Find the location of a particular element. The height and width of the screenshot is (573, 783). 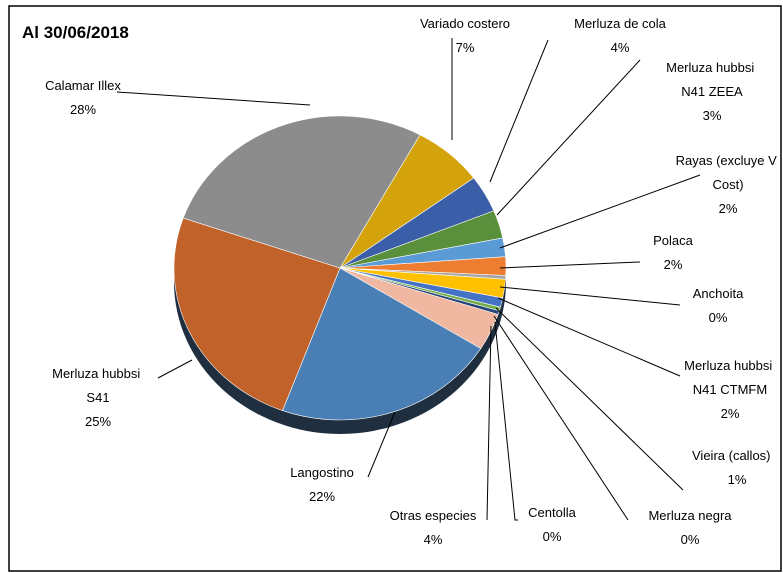

label-line: N41 CTMFM is located at coordinates (730, 389).